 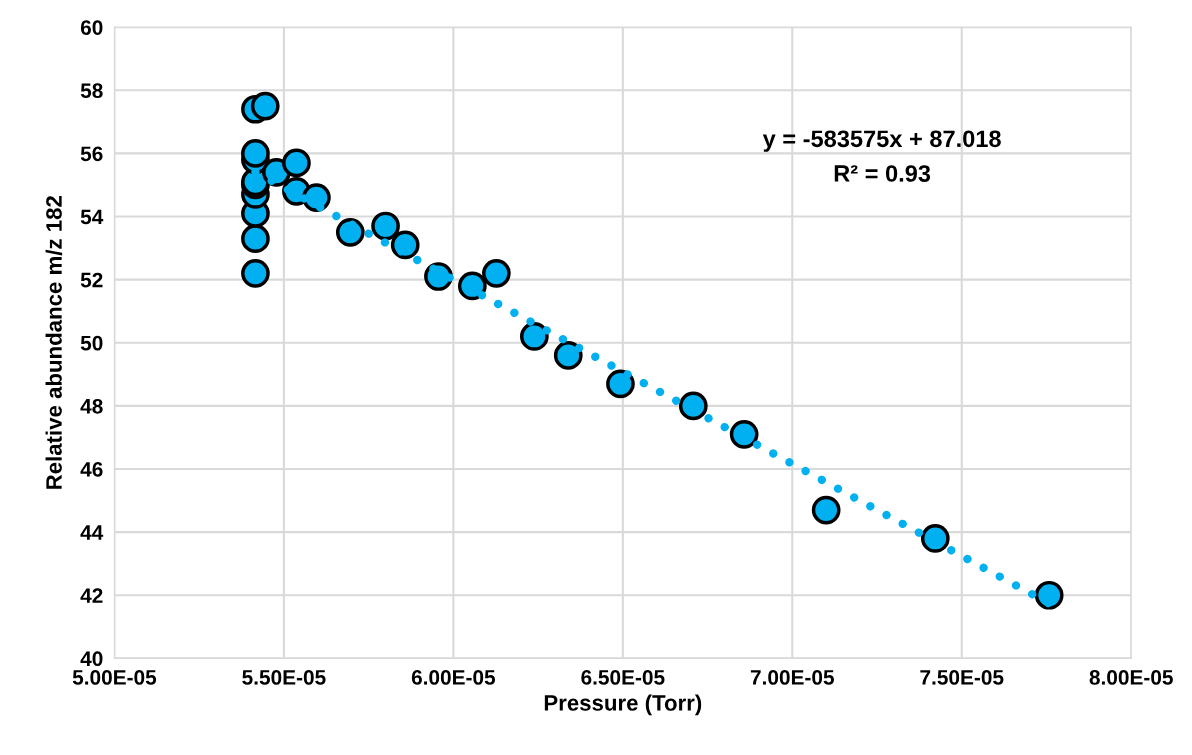 I want to click on y-tick-label: 54, so click(x=92, y=217).